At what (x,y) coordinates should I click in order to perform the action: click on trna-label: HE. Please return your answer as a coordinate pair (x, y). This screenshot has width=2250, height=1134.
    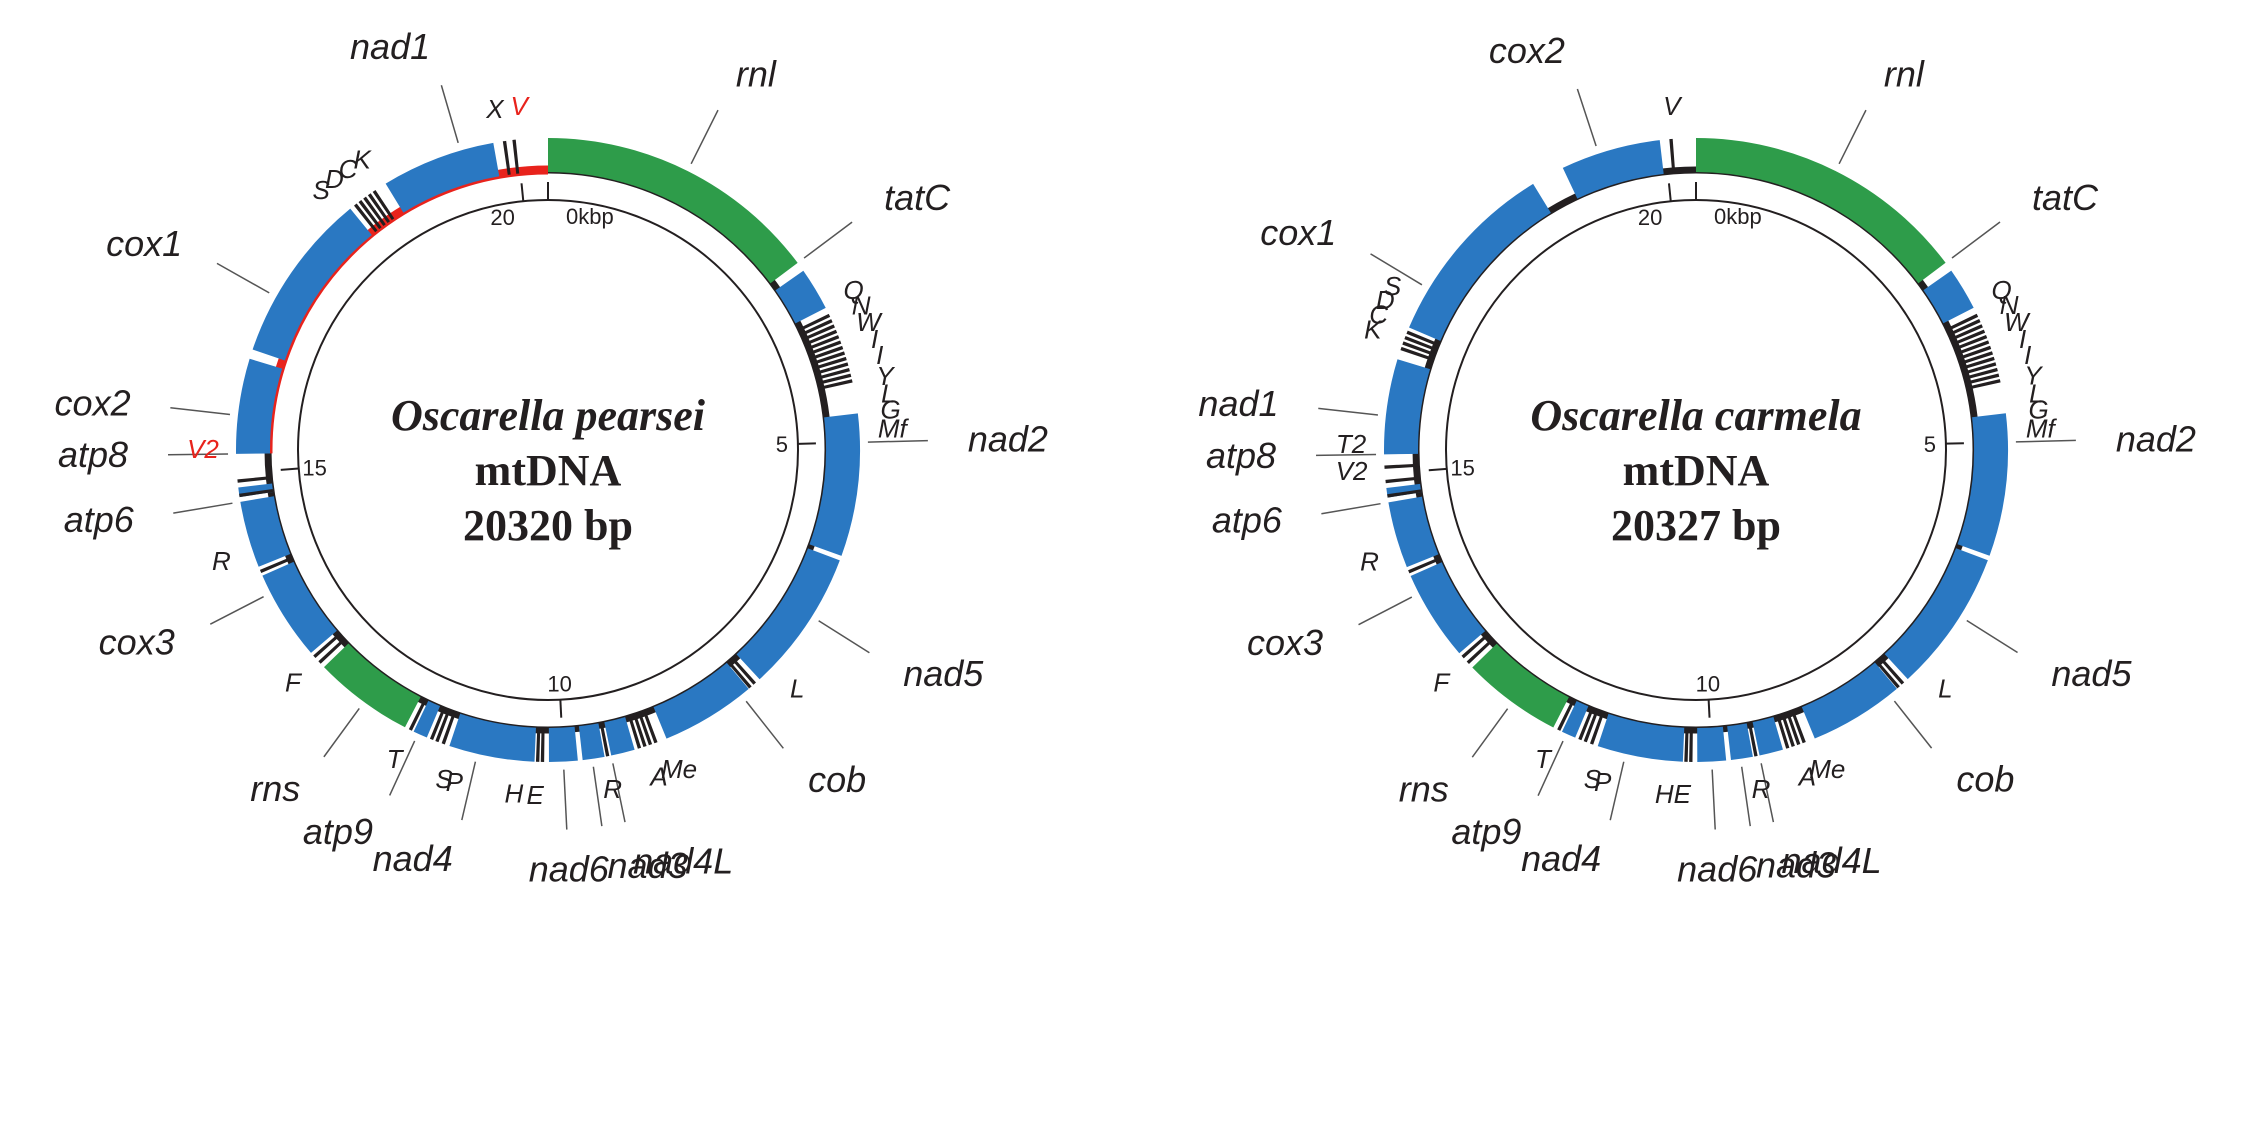
    Looking at the image, I should click on (1673, 794).